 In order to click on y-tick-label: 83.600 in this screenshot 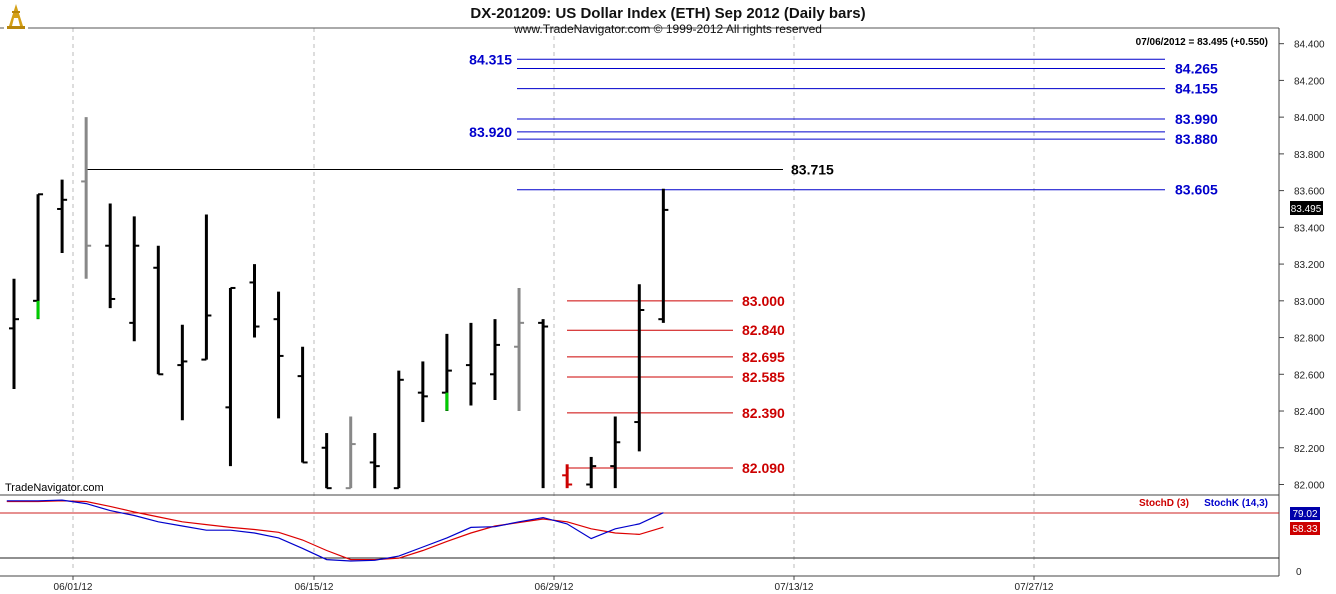, I will do `click(1309, 192)`.